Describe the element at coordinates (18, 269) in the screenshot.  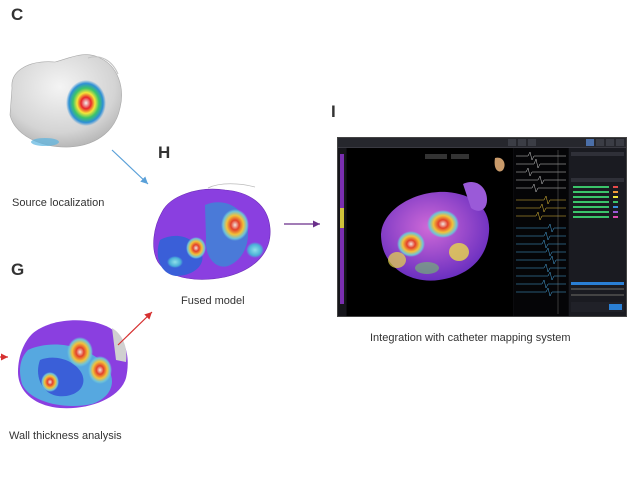
I see `panel-letter-g: G` at that location.